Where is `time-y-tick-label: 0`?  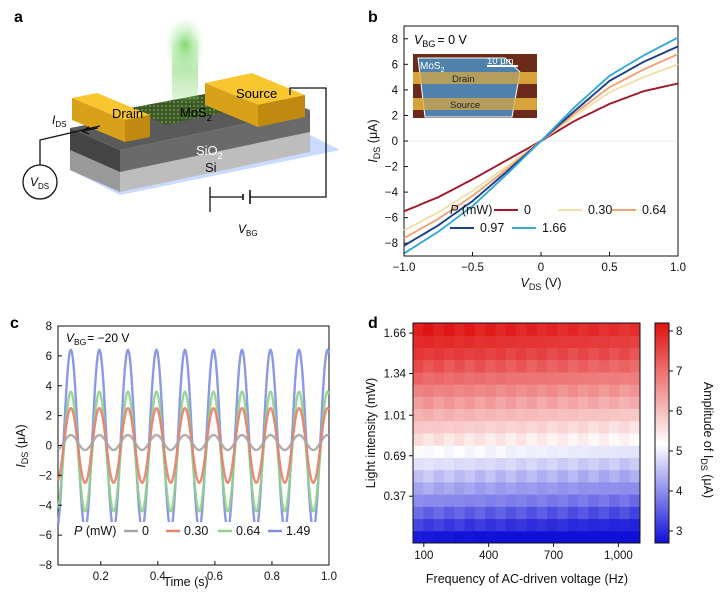 time-y-tick-label: 0 is located at coordinates (49, 447).